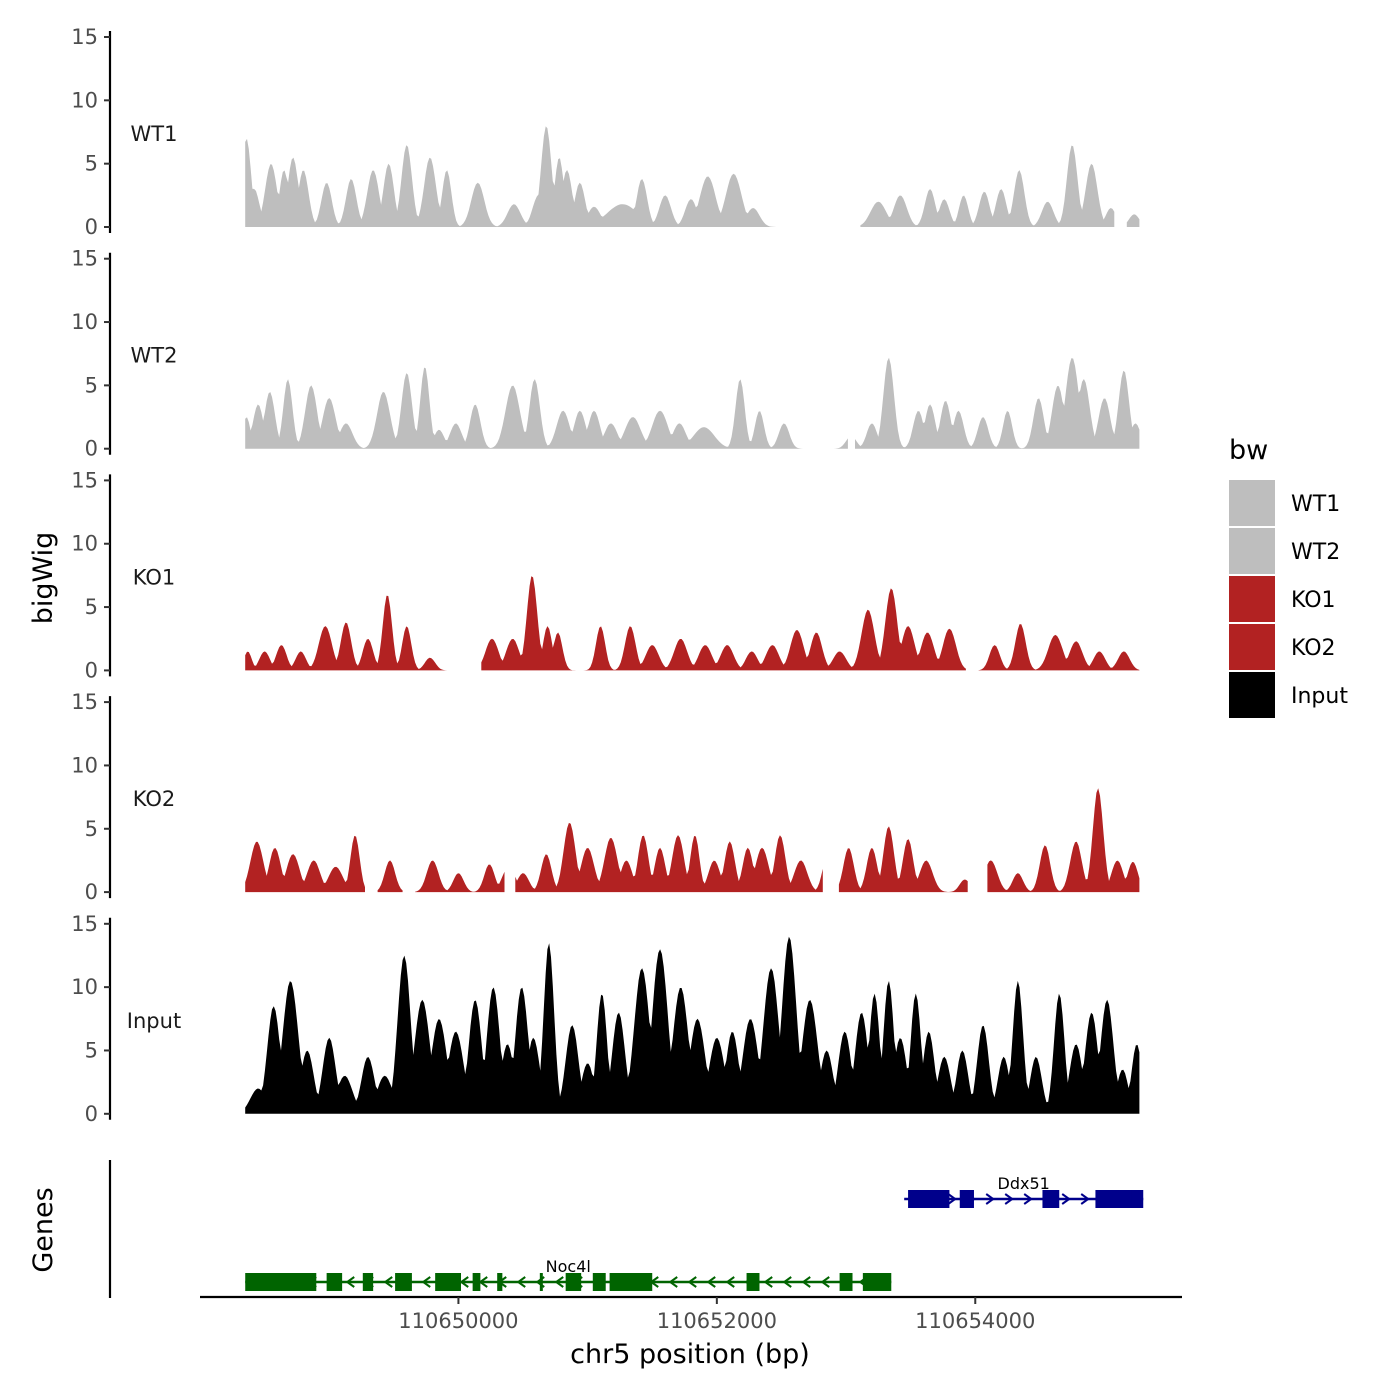 The height and width of the screenshot is (1400, 1400). I want to click on track-label-ko1: KO1, so click(154, 577).